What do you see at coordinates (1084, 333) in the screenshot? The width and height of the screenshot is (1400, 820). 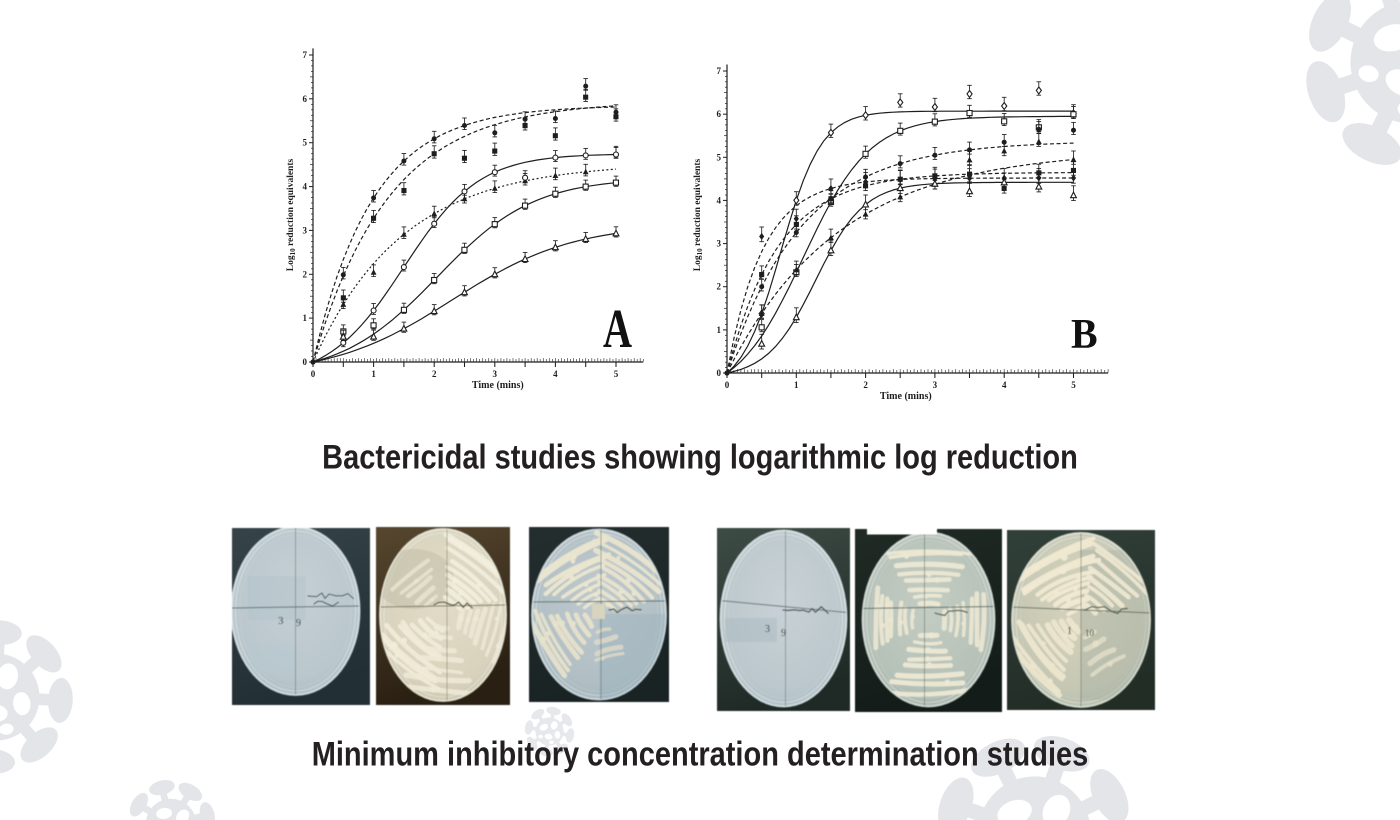 I see `svg-text: B` at bounding box center [1084, 333].